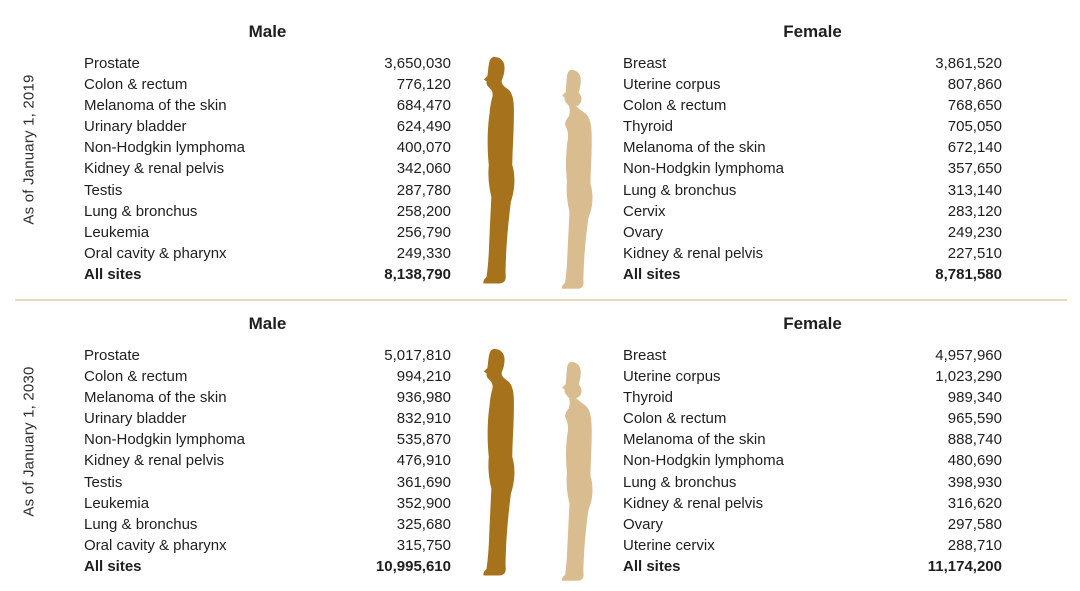  I want to click on prevalence-value: 1,023,290, so click(968, 377).